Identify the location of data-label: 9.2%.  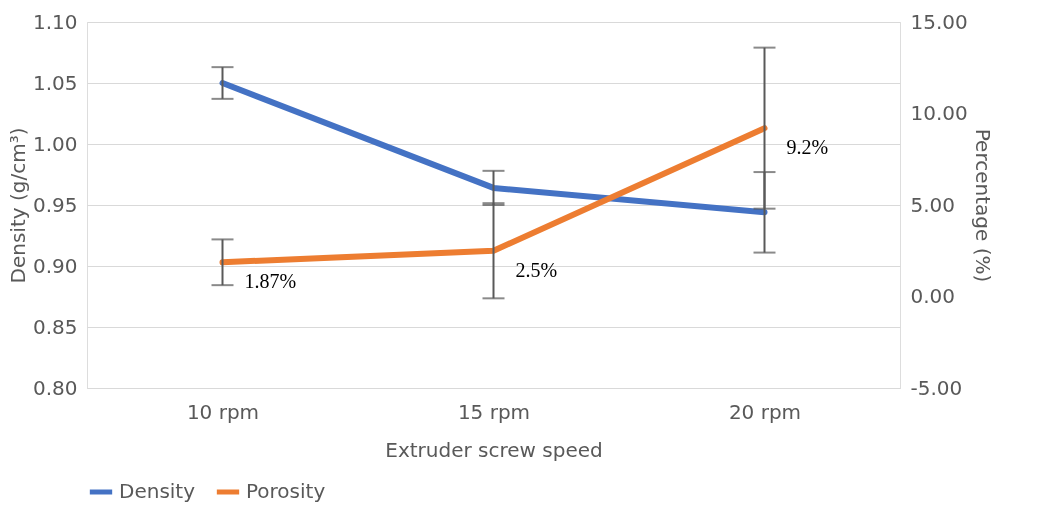
(807, 147).